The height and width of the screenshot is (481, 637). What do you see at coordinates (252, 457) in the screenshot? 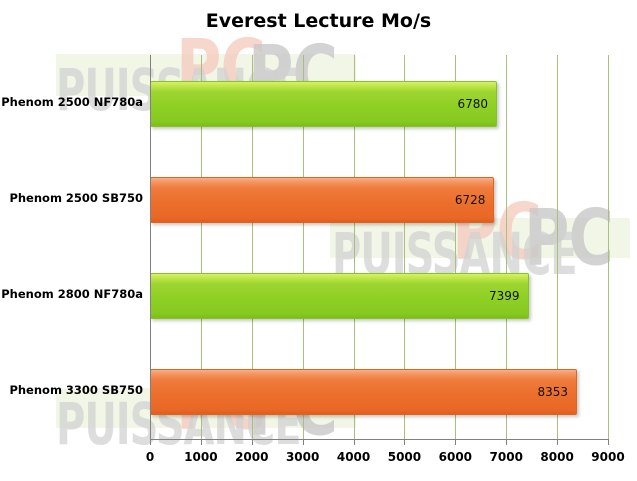
I see `x-axis-tick-label: 2000` at bounding box center [252, 457].